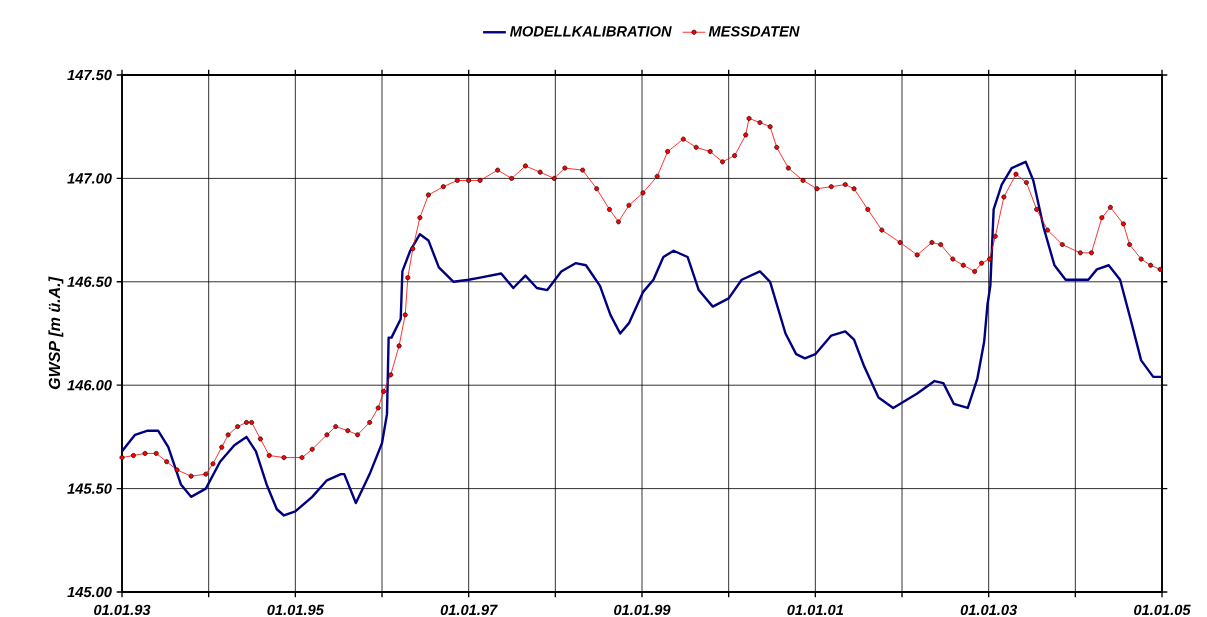 The image size is (1207, 617). I want to click on x-tick-label: 01.01.03, so click(989, 610).